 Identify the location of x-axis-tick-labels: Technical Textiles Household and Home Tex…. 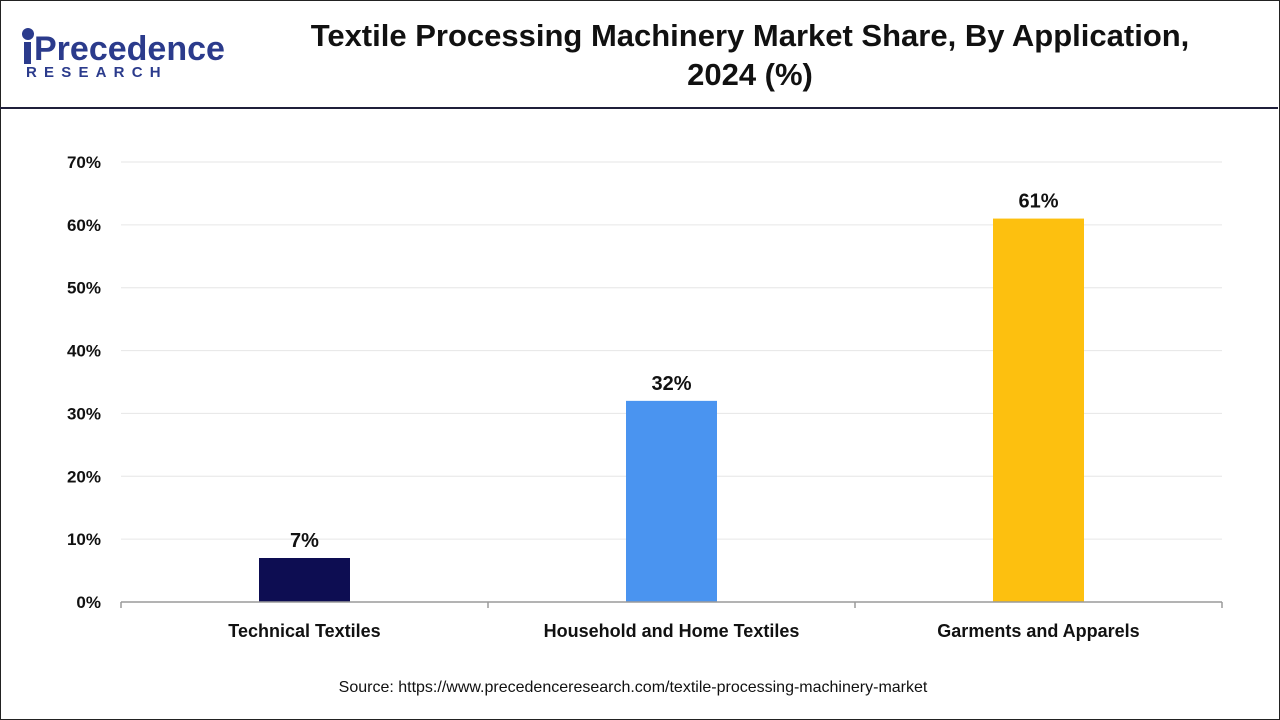
(683, 631).